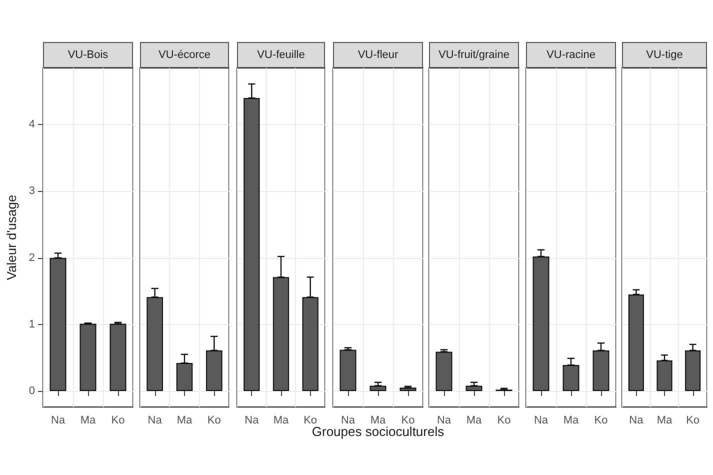 This screenshot has height=475, width=713. What do you see at coordinates (571, 55) in the screenshot?
I see `chart-title: VU-racine` at bounding box center [571, 55].